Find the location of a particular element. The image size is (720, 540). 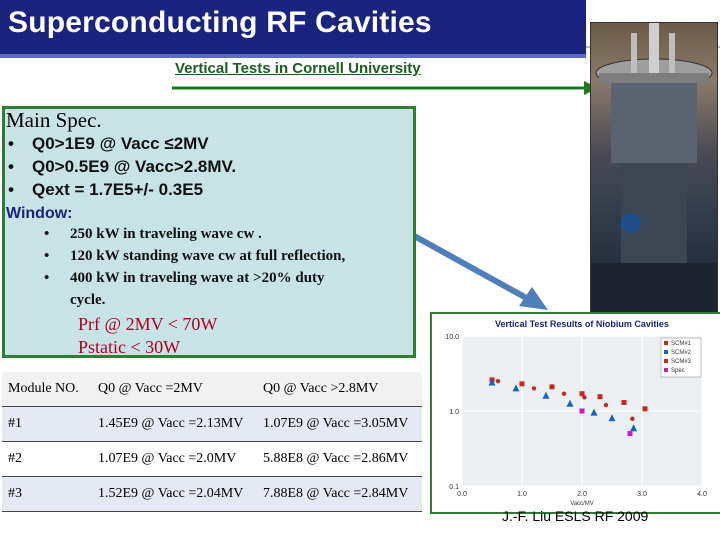

window-item: • 400 kW in traveling wave at >20% duty is located at coordinates (184, 278).